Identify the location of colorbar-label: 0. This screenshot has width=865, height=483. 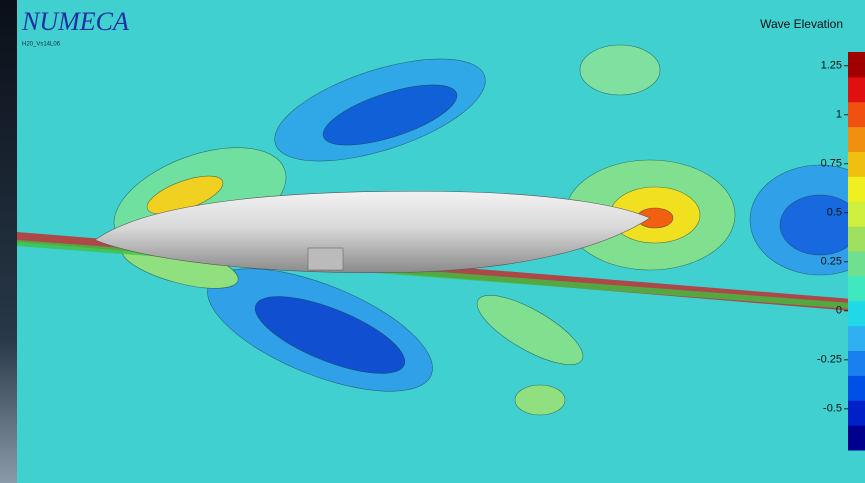
(839, 311).